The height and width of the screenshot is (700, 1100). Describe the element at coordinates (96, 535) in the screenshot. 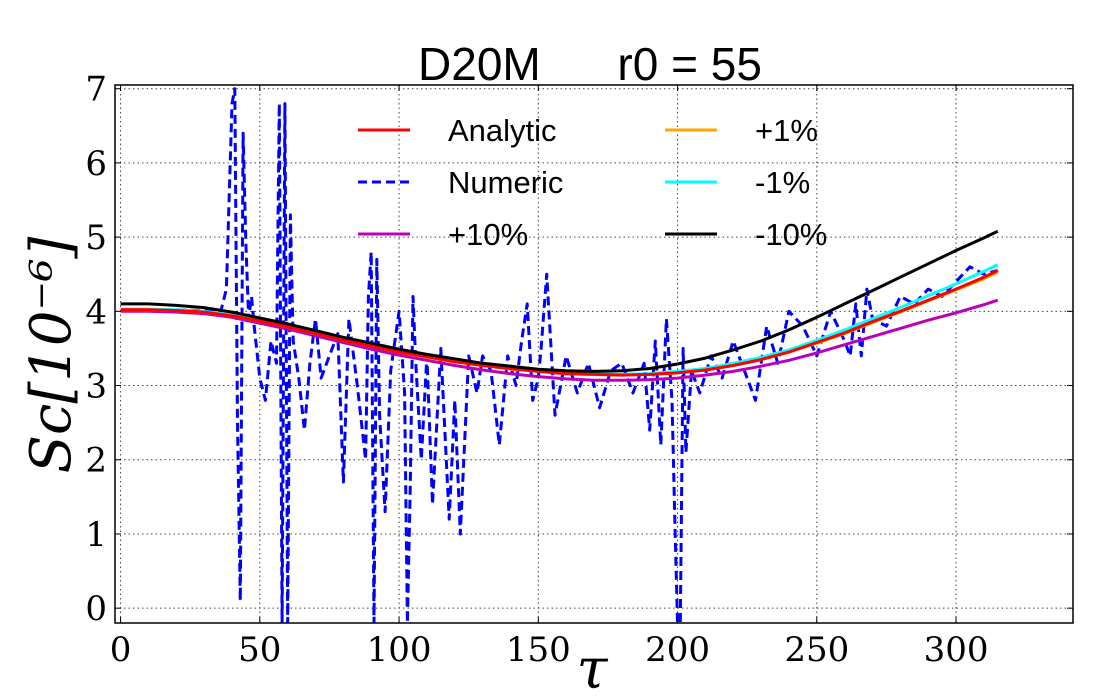

I see `y-tick-label: 1` at that location.